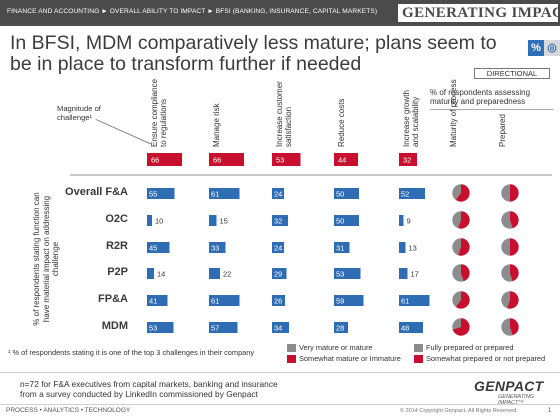 The width and height of the screenshot is (560, 420). Describe the element at coordinates (280, 404) in the screenshot. I see `bottom-divider` at that location.